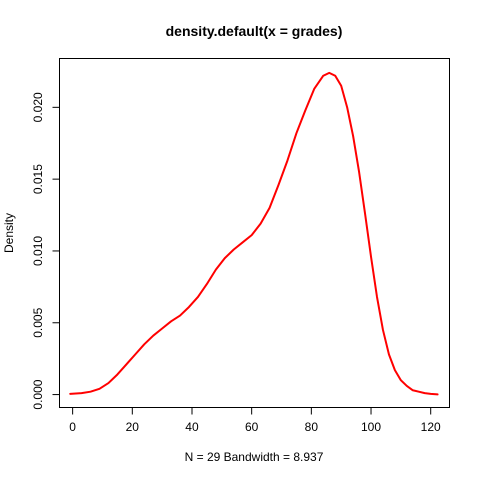  I want to click on x-tick-label: 100, so click(371, 427).